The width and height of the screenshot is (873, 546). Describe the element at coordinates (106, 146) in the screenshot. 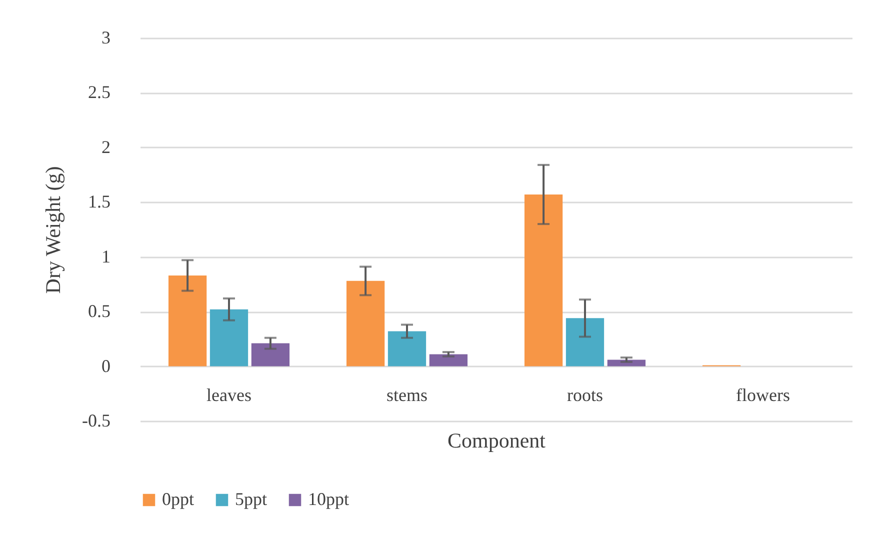

I see `y-tick-label: 2` at that location.